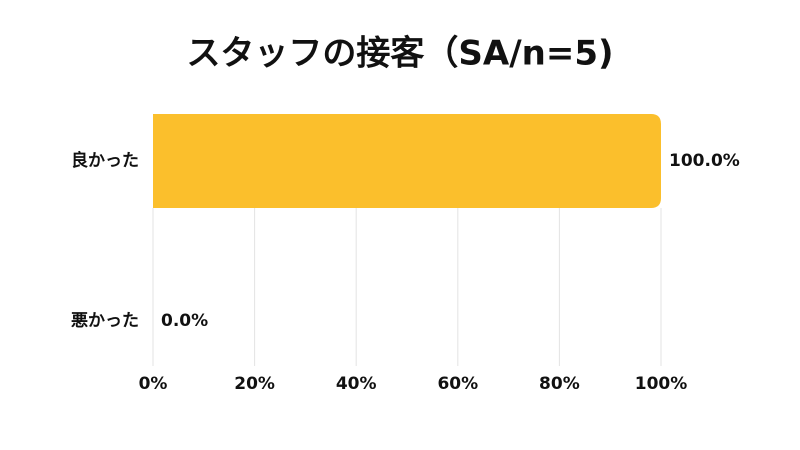 This screenshot has width=800, height=450. What do you see at coordinates (559, 384) in the screenshot?
I see `x-tick-label: 80%` at bounding box center [559, 384].